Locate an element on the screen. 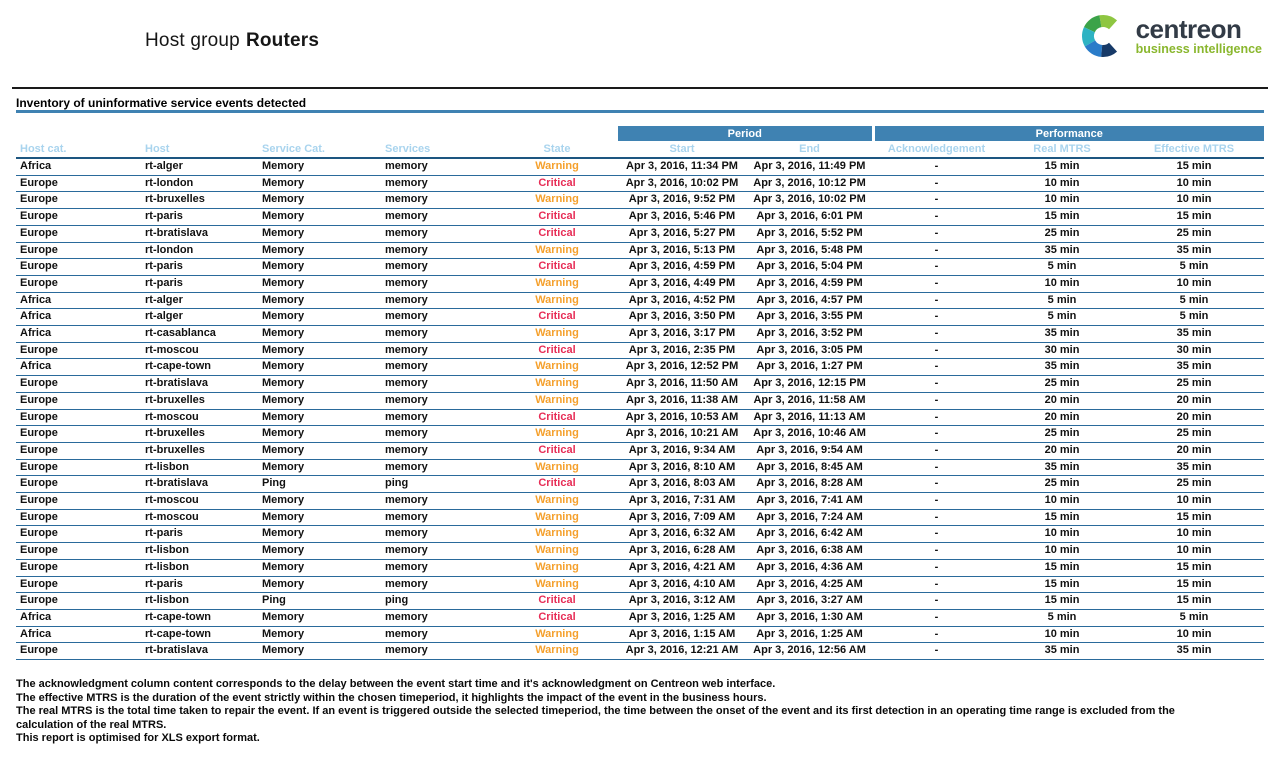  table-cell: Apr 3, 2016, 7:24 AM is located at coordinates (810, 518).